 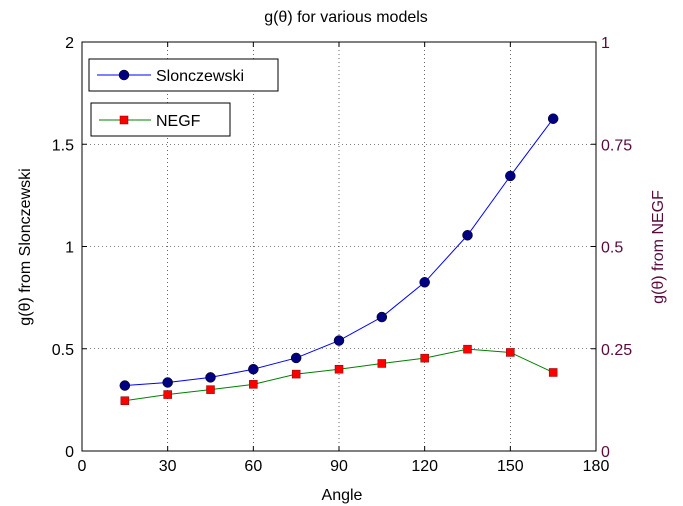 I want to click on legend-label-negf: NEGF, so click(x=178, y=121).